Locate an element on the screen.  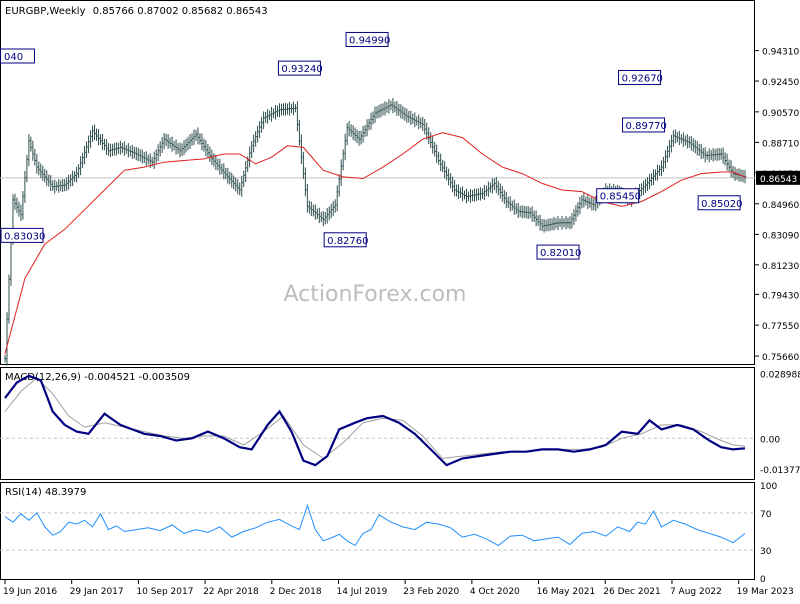
macd-y-tick-label: -0.013779 is located at coordinates (780, 471).